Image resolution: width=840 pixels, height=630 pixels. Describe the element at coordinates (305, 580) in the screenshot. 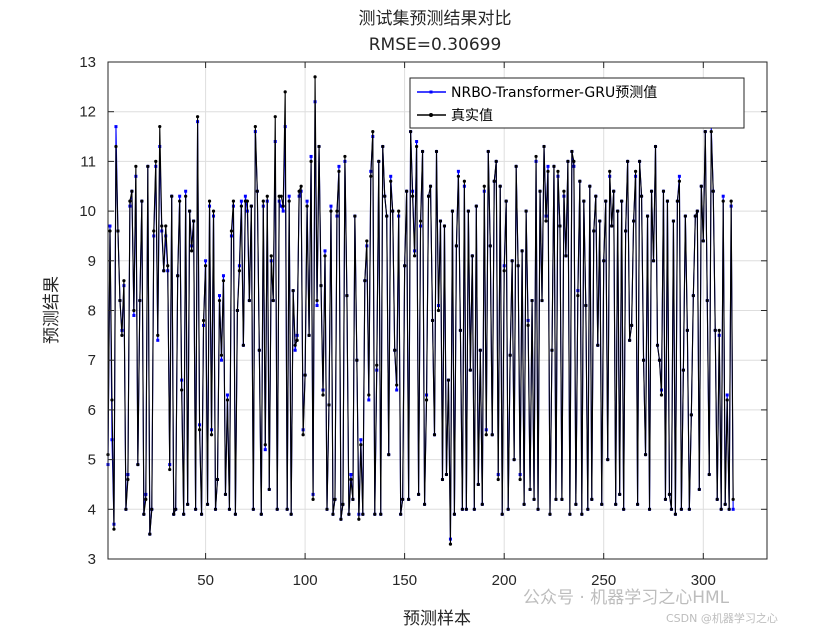

I see `x-tick-label: 100` at that location.